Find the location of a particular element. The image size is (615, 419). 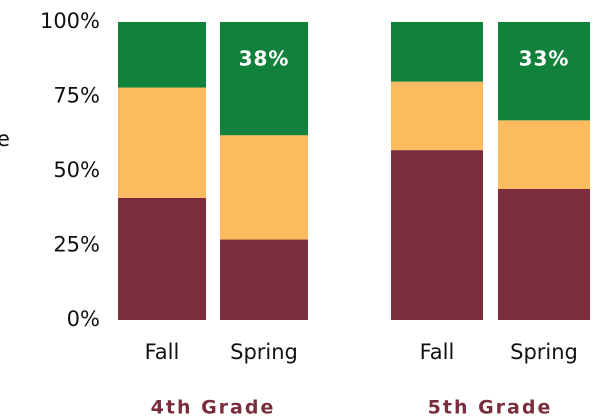

y-tick-label: 100% is located at coordinates (70, 21).